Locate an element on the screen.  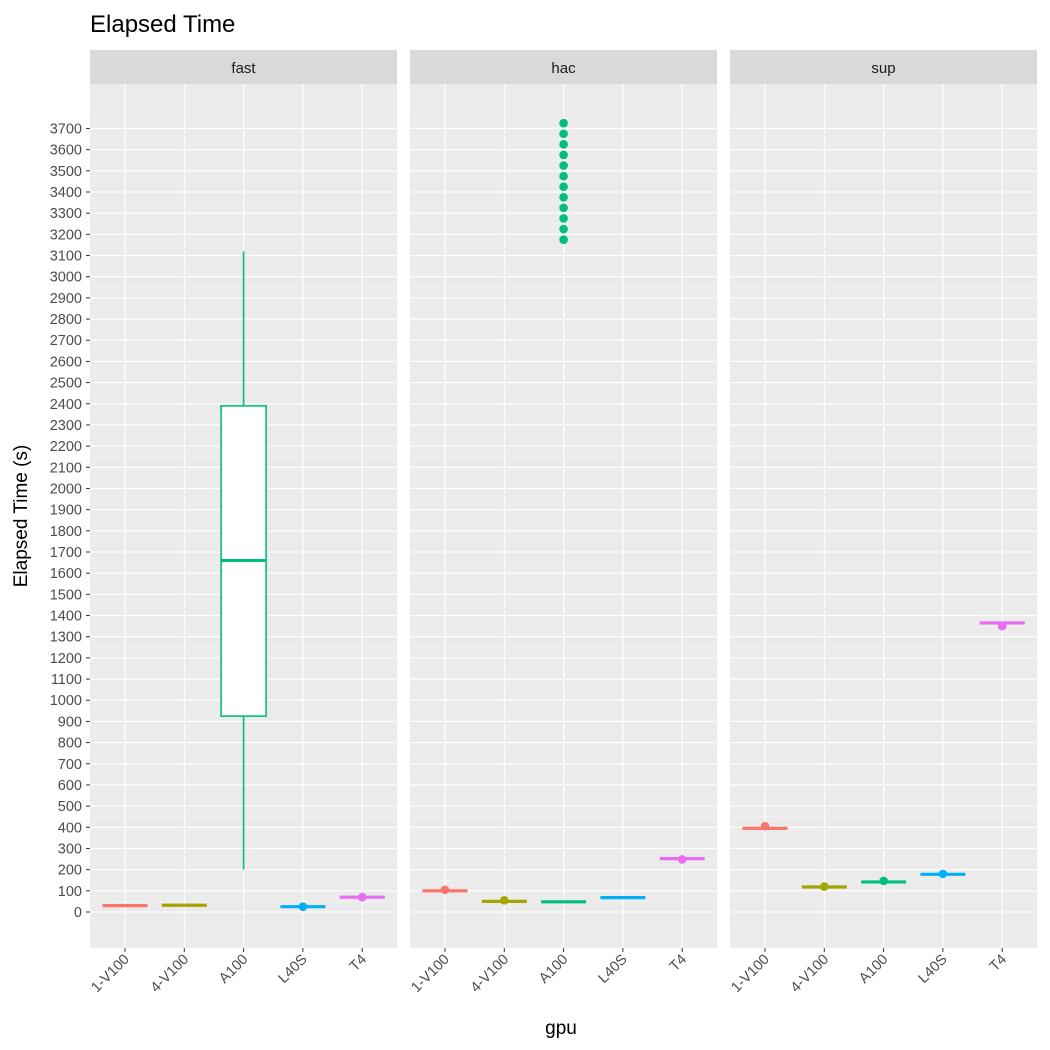
y-tick-label: 2000 is located at coordinates (66, 489).